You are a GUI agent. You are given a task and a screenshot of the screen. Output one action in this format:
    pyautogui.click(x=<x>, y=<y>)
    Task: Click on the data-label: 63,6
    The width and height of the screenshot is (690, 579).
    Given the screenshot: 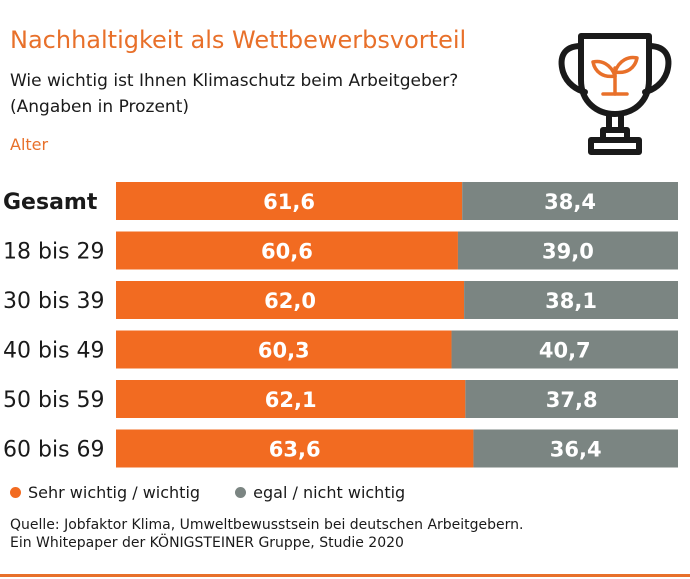 What is the action you would take?
    pyautogui.click(x=295, y=450)
    